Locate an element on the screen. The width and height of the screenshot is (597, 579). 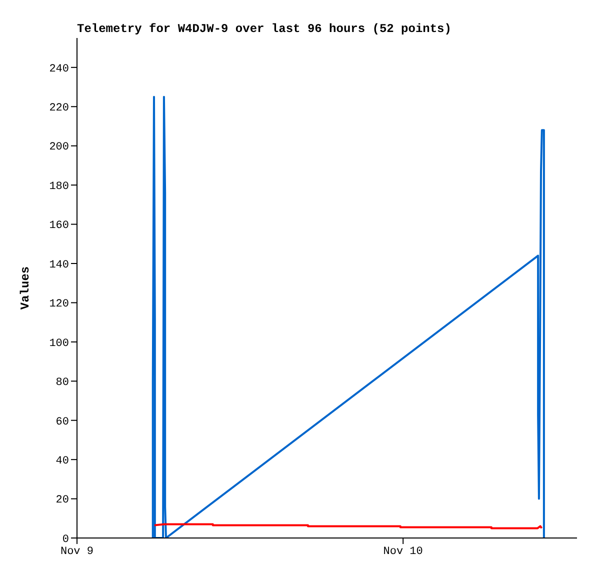
y-tick-label: 100 is located at coordinates (59, 344).